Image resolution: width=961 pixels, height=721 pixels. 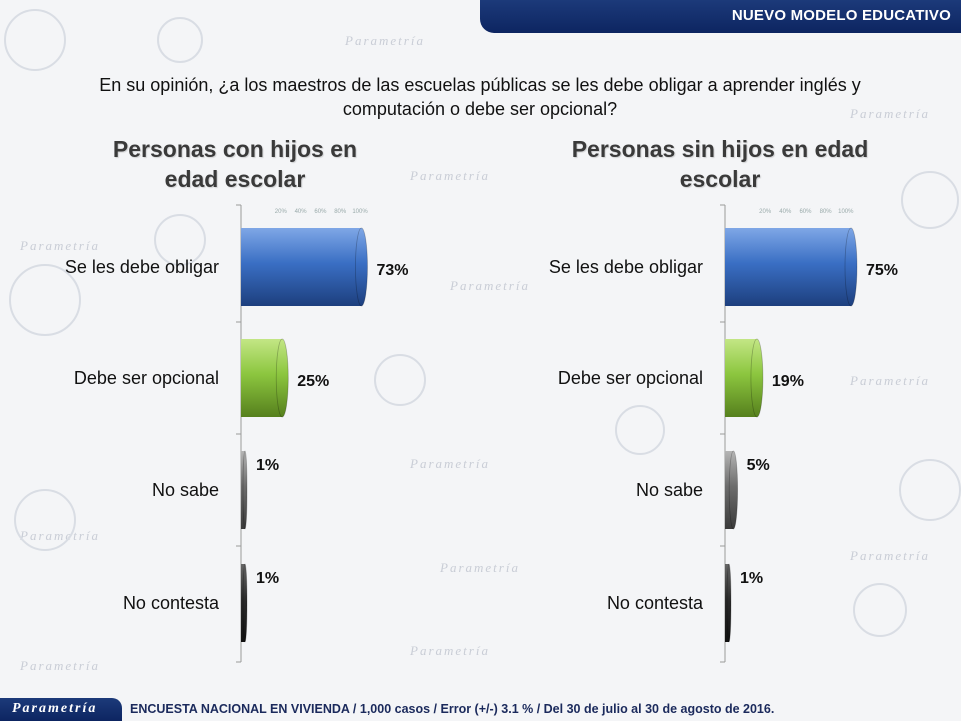 What do you see at coordinates (630, 378) in the screenshot?
I see `right-category-label: Debe ser opcional` at bounding box center [630, 378].